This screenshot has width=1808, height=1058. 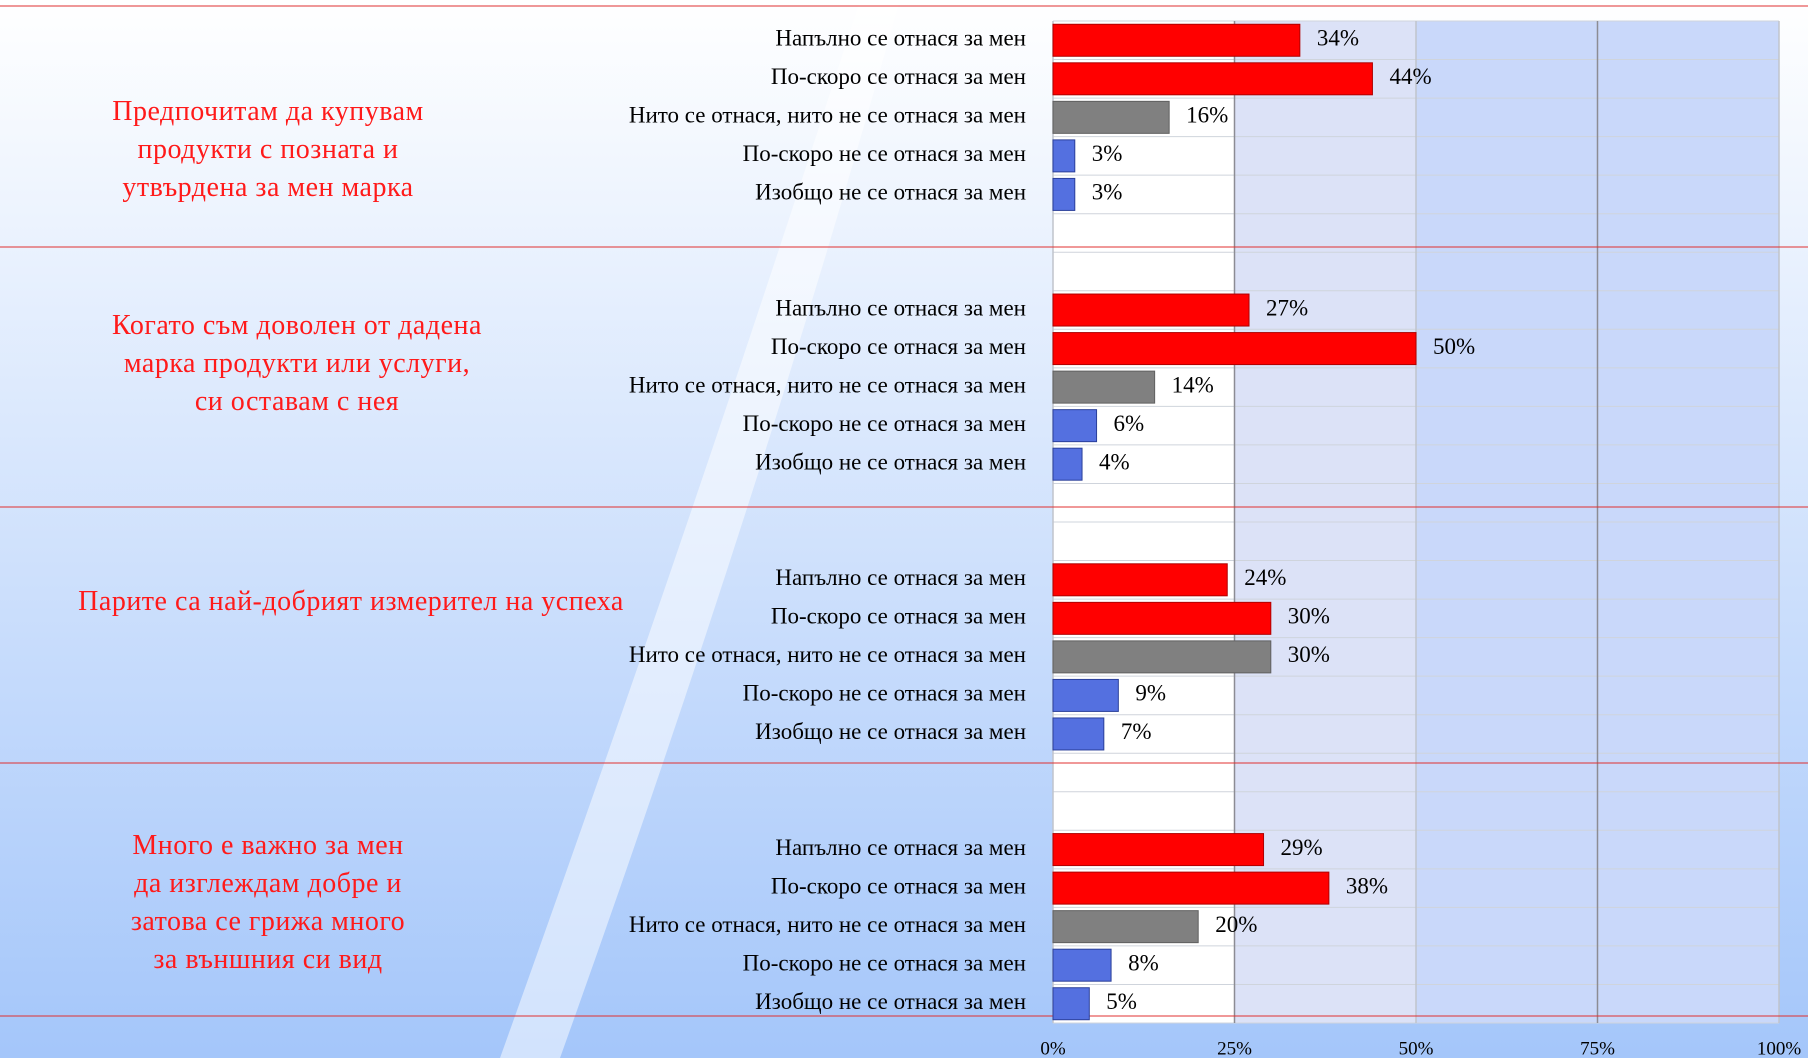 I want to click on value-label: 20%, so click(x=1236, y=924).